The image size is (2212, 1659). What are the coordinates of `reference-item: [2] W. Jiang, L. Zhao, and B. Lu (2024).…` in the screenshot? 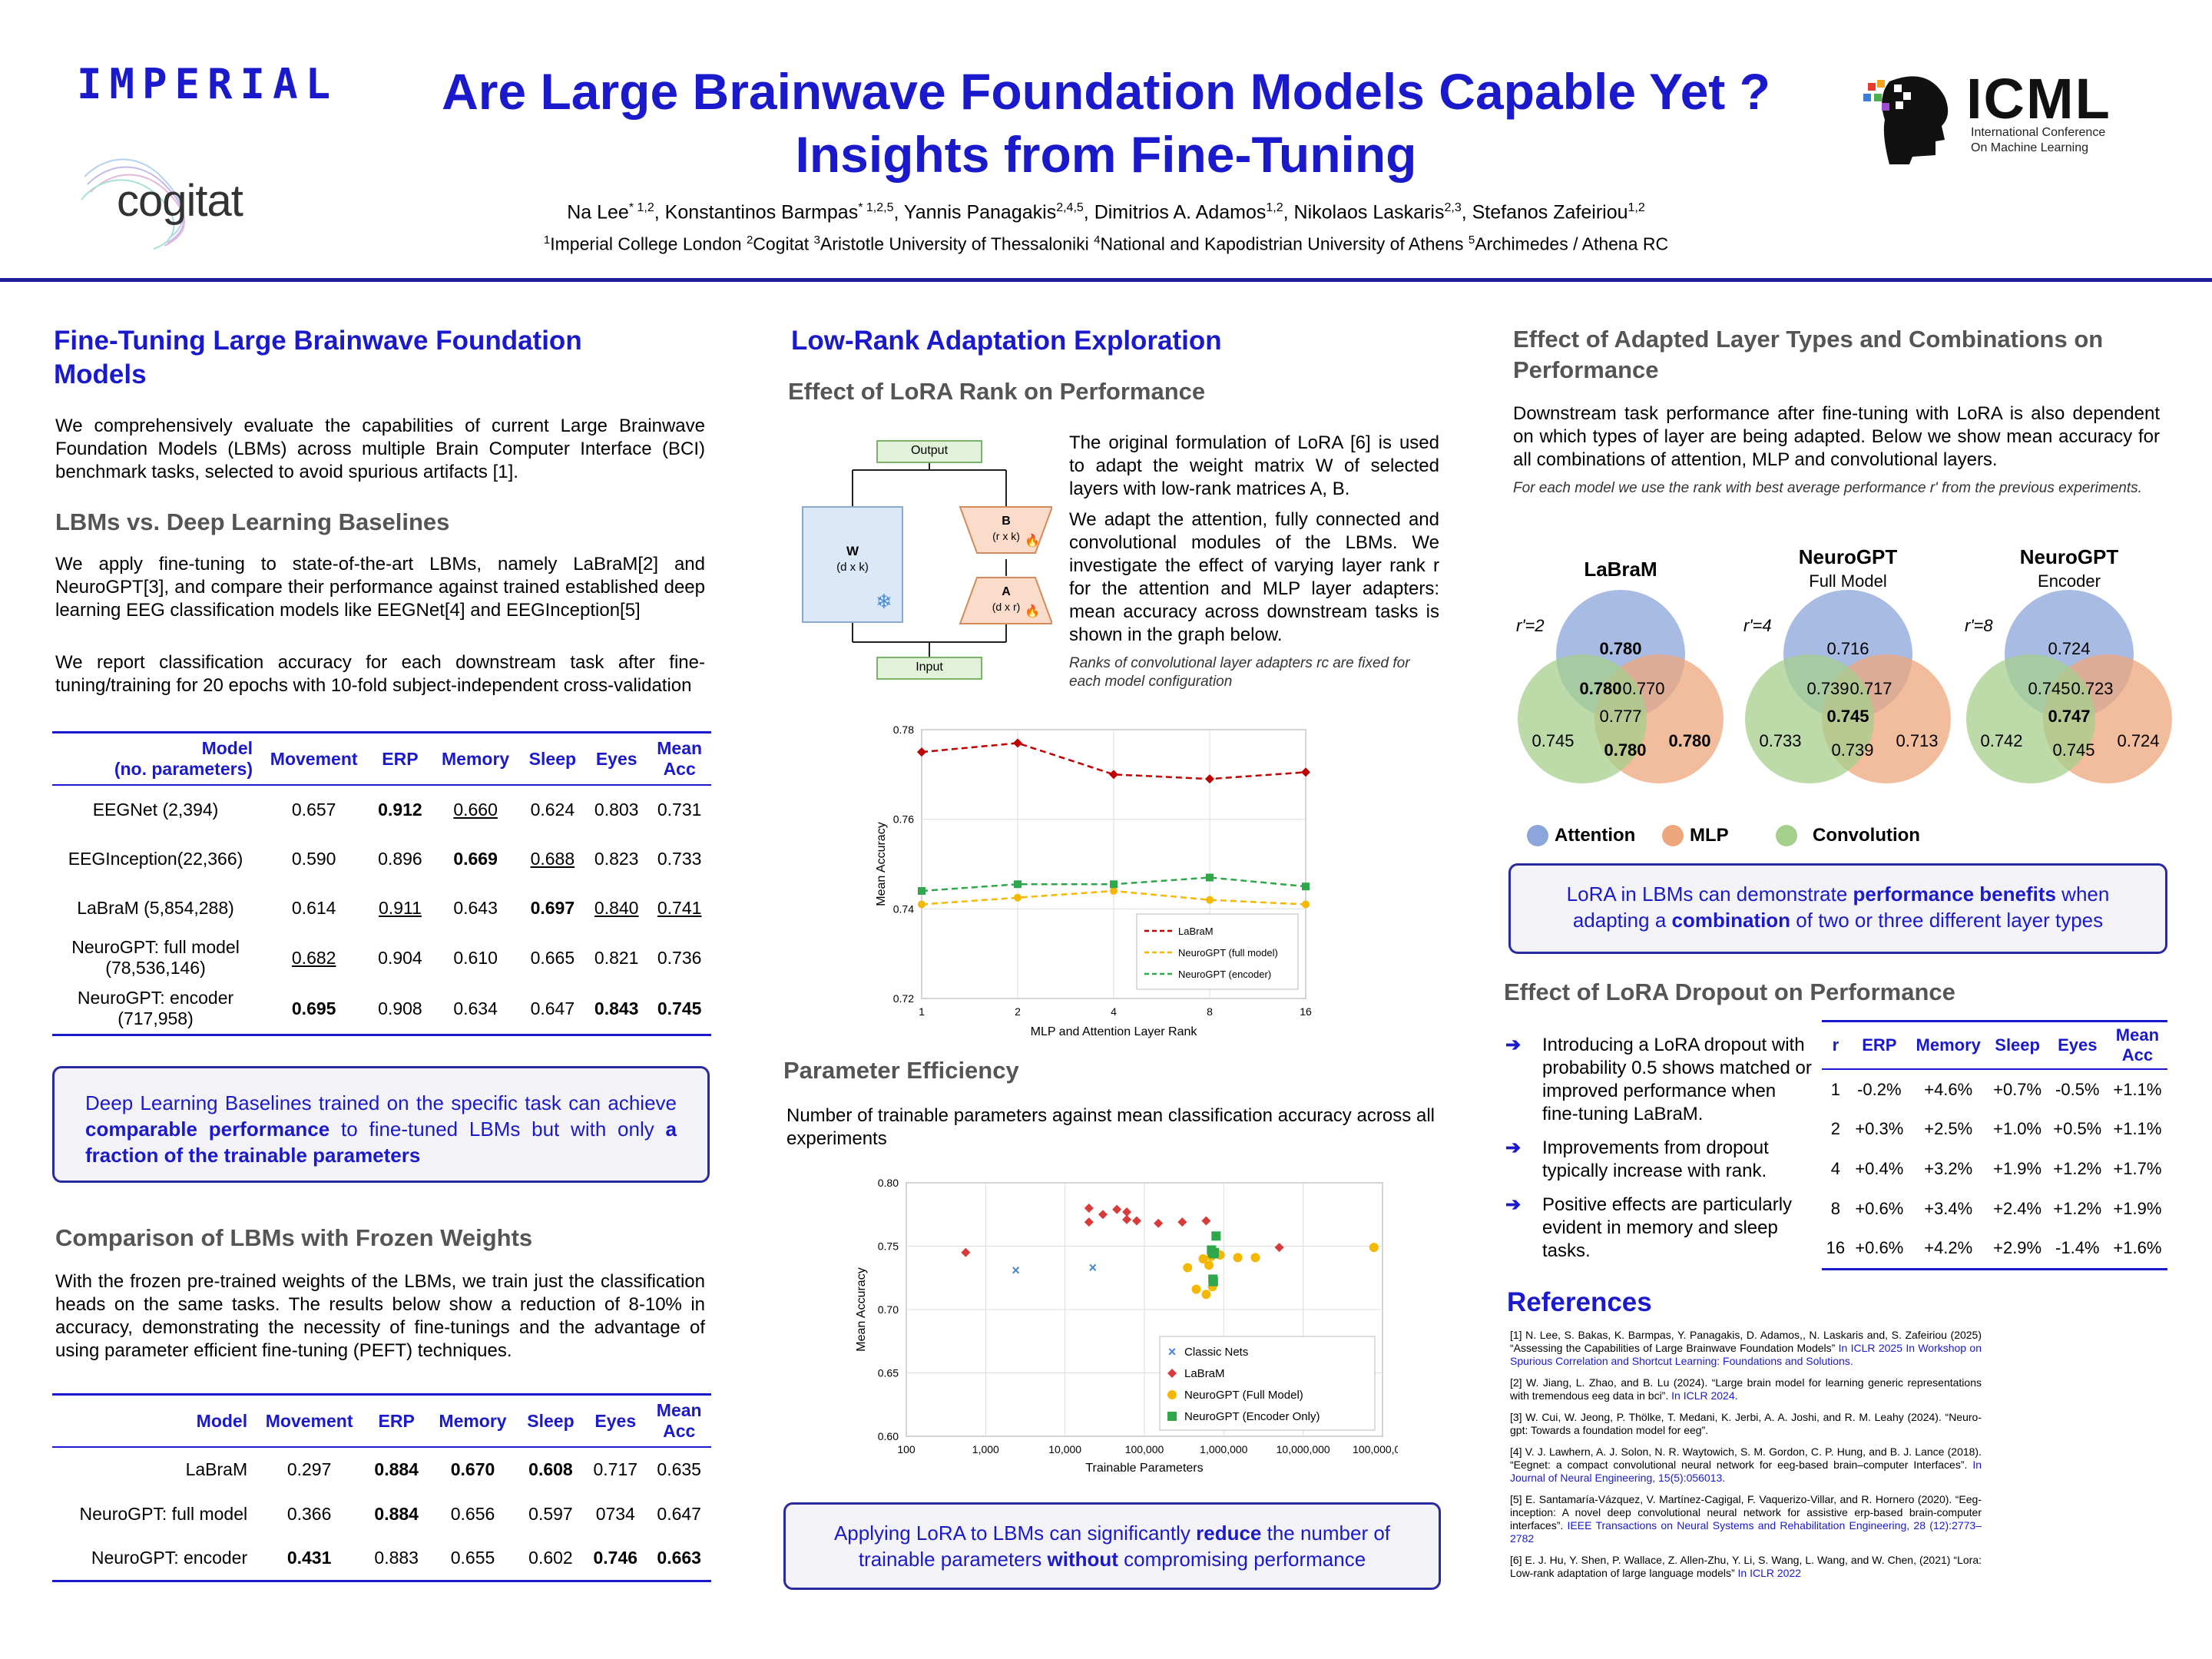 It's located at (1746, 1389).